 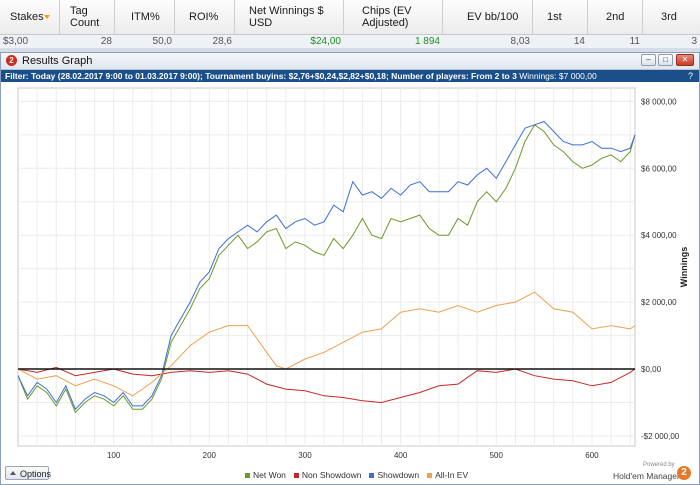 I want to click on x-tick-label: 600, so click(x=592, y=455).